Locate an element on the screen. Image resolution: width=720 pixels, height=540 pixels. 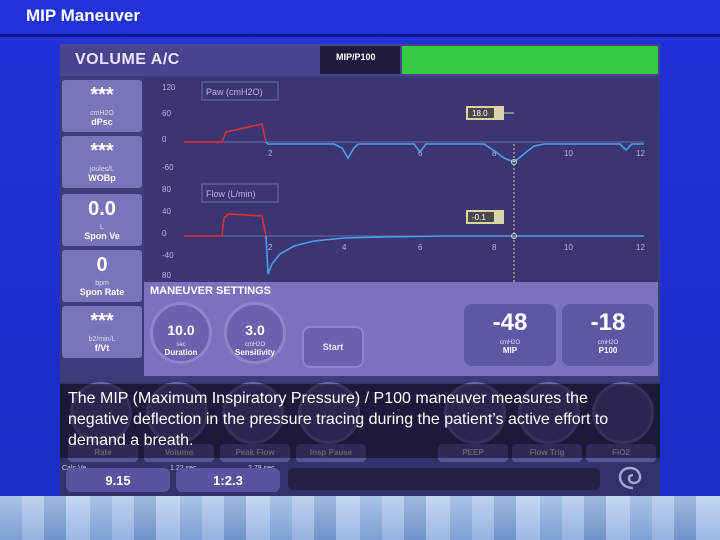
pressure-x-tick: 8 is located at coordinates (494, 153).